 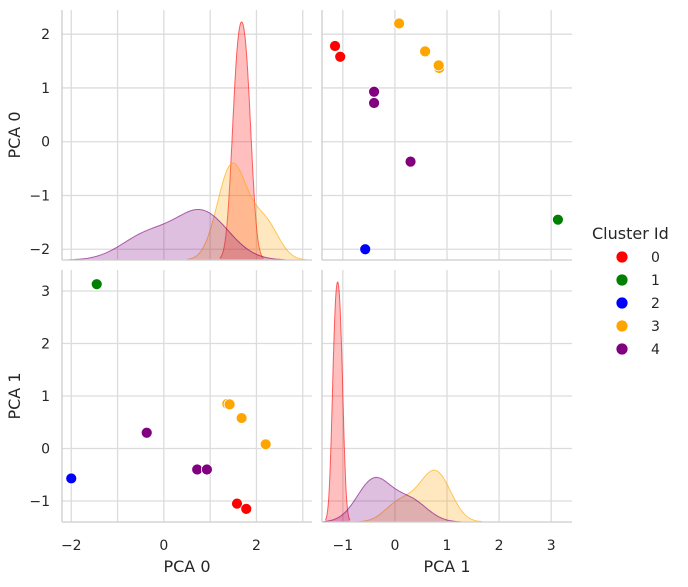 What do you see at coordinates (655, 327) in the screenshot?
I see `legend-label-cluster-3: 3` at bounding box center [655, 327].